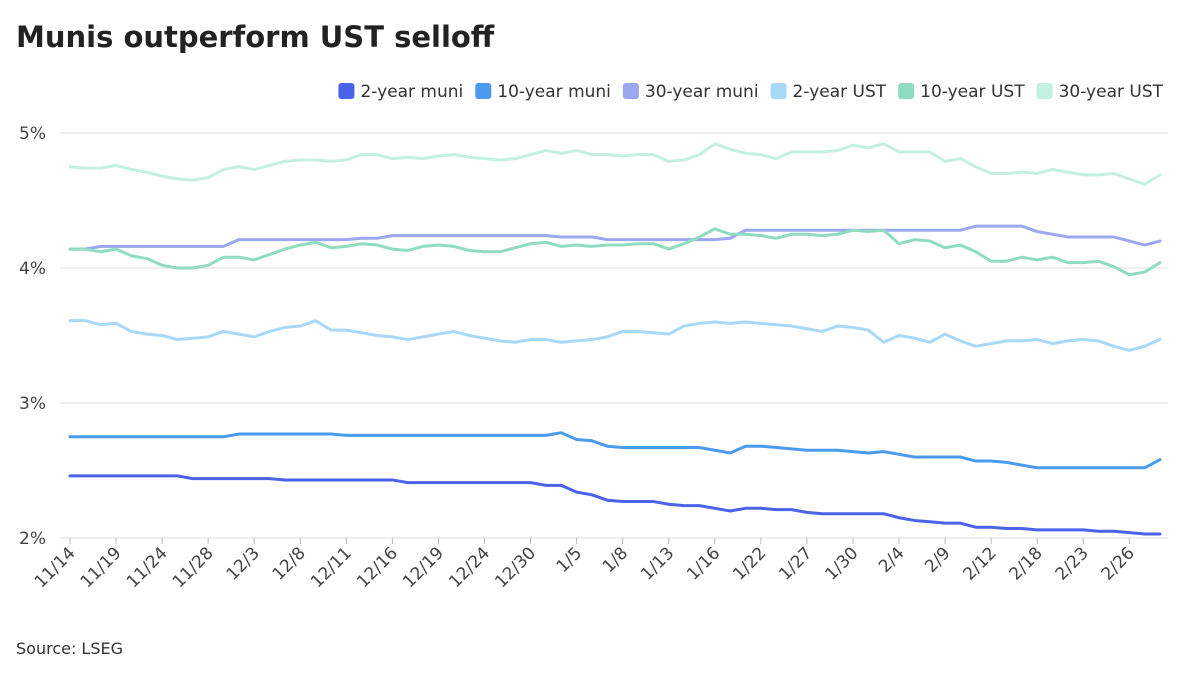  Describe the element at coordinates (55, 567) in the screenshot. I see `x-tick-label: 11/14` at that location.